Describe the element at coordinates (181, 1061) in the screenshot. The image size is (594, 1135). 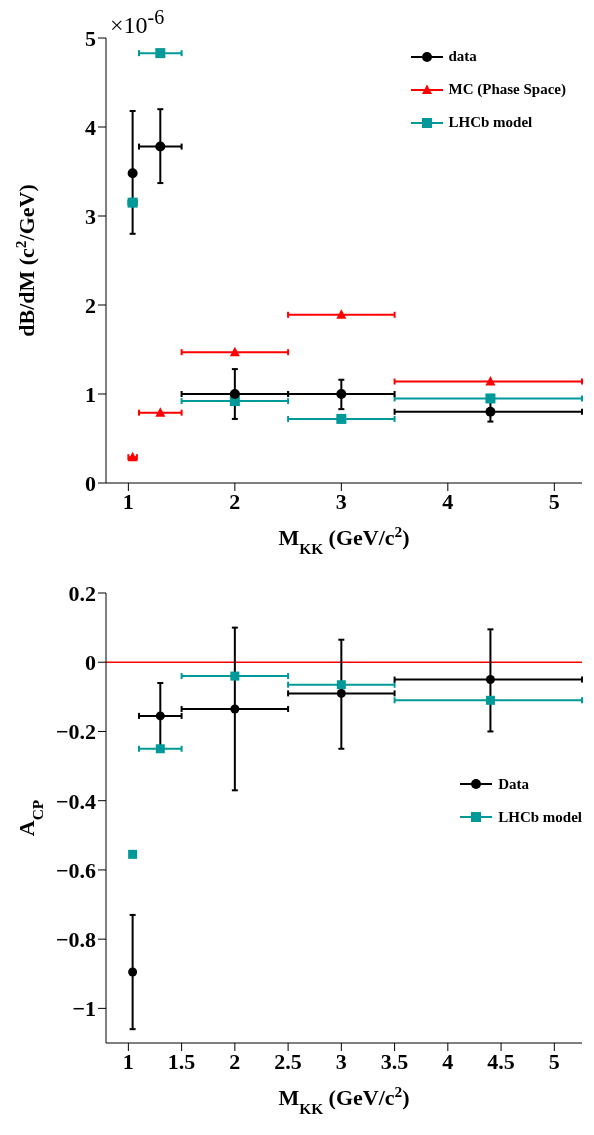
I see `x-tick-label: 1.5` at that location.